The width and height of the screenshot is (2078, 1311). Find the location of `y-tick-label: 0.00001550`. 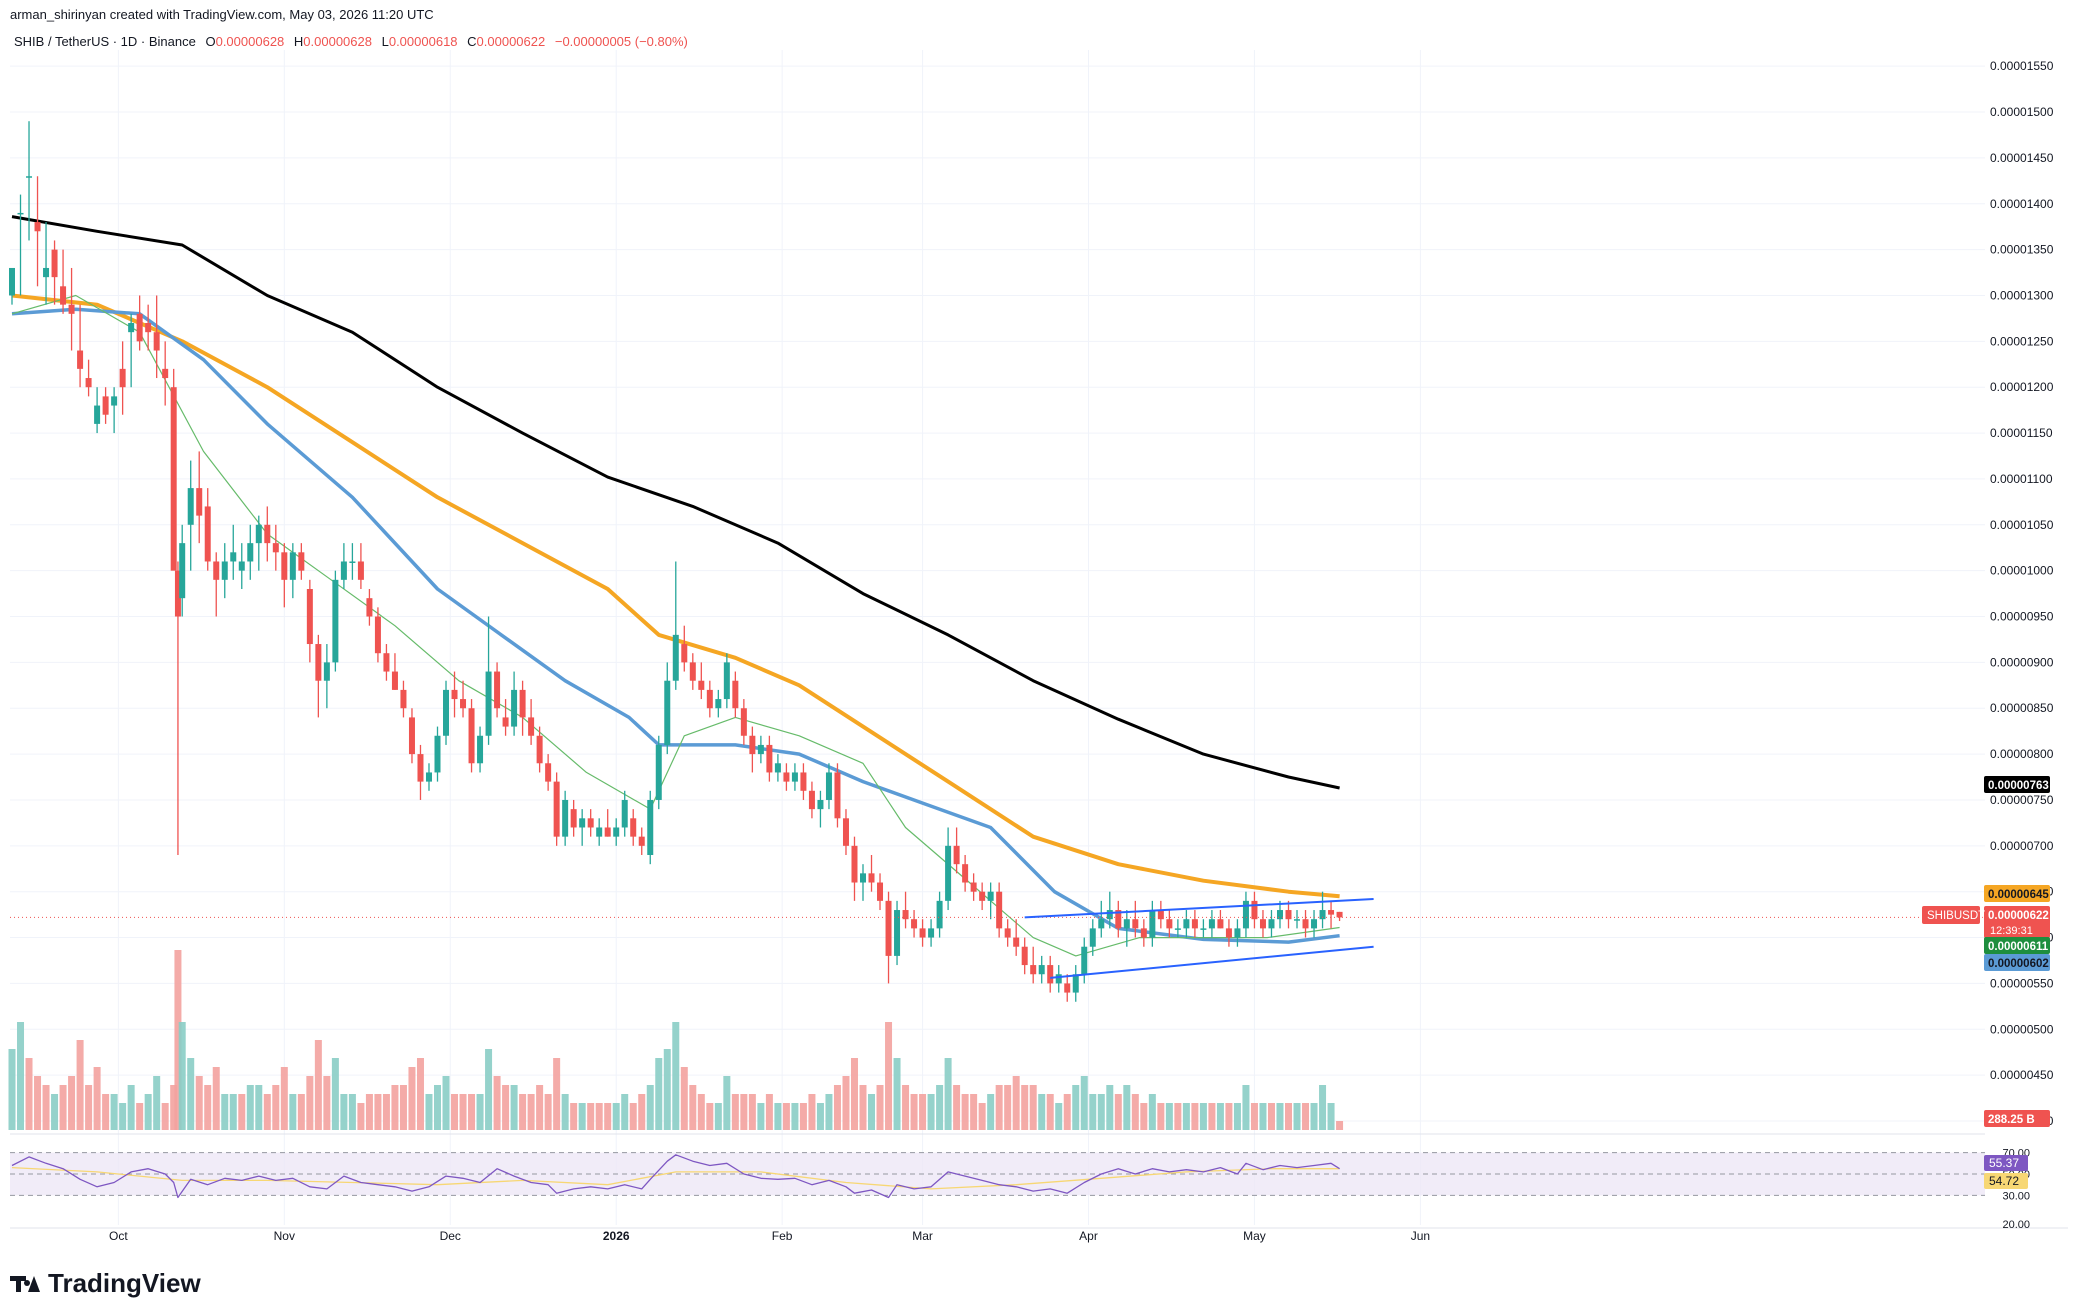

y-tick-label: 0.00001550 is located at coordinates (2022, 66).